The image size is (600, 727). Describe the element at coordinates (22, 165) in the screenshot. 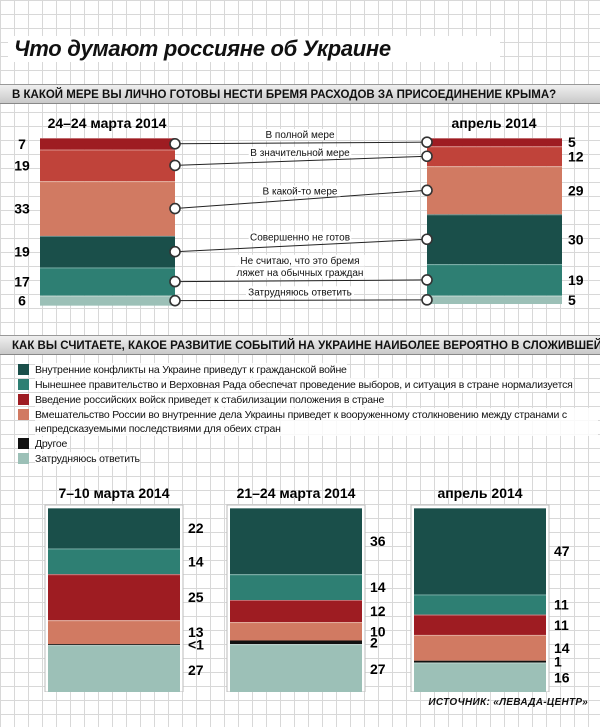

I see `value-label: 19` at that location.